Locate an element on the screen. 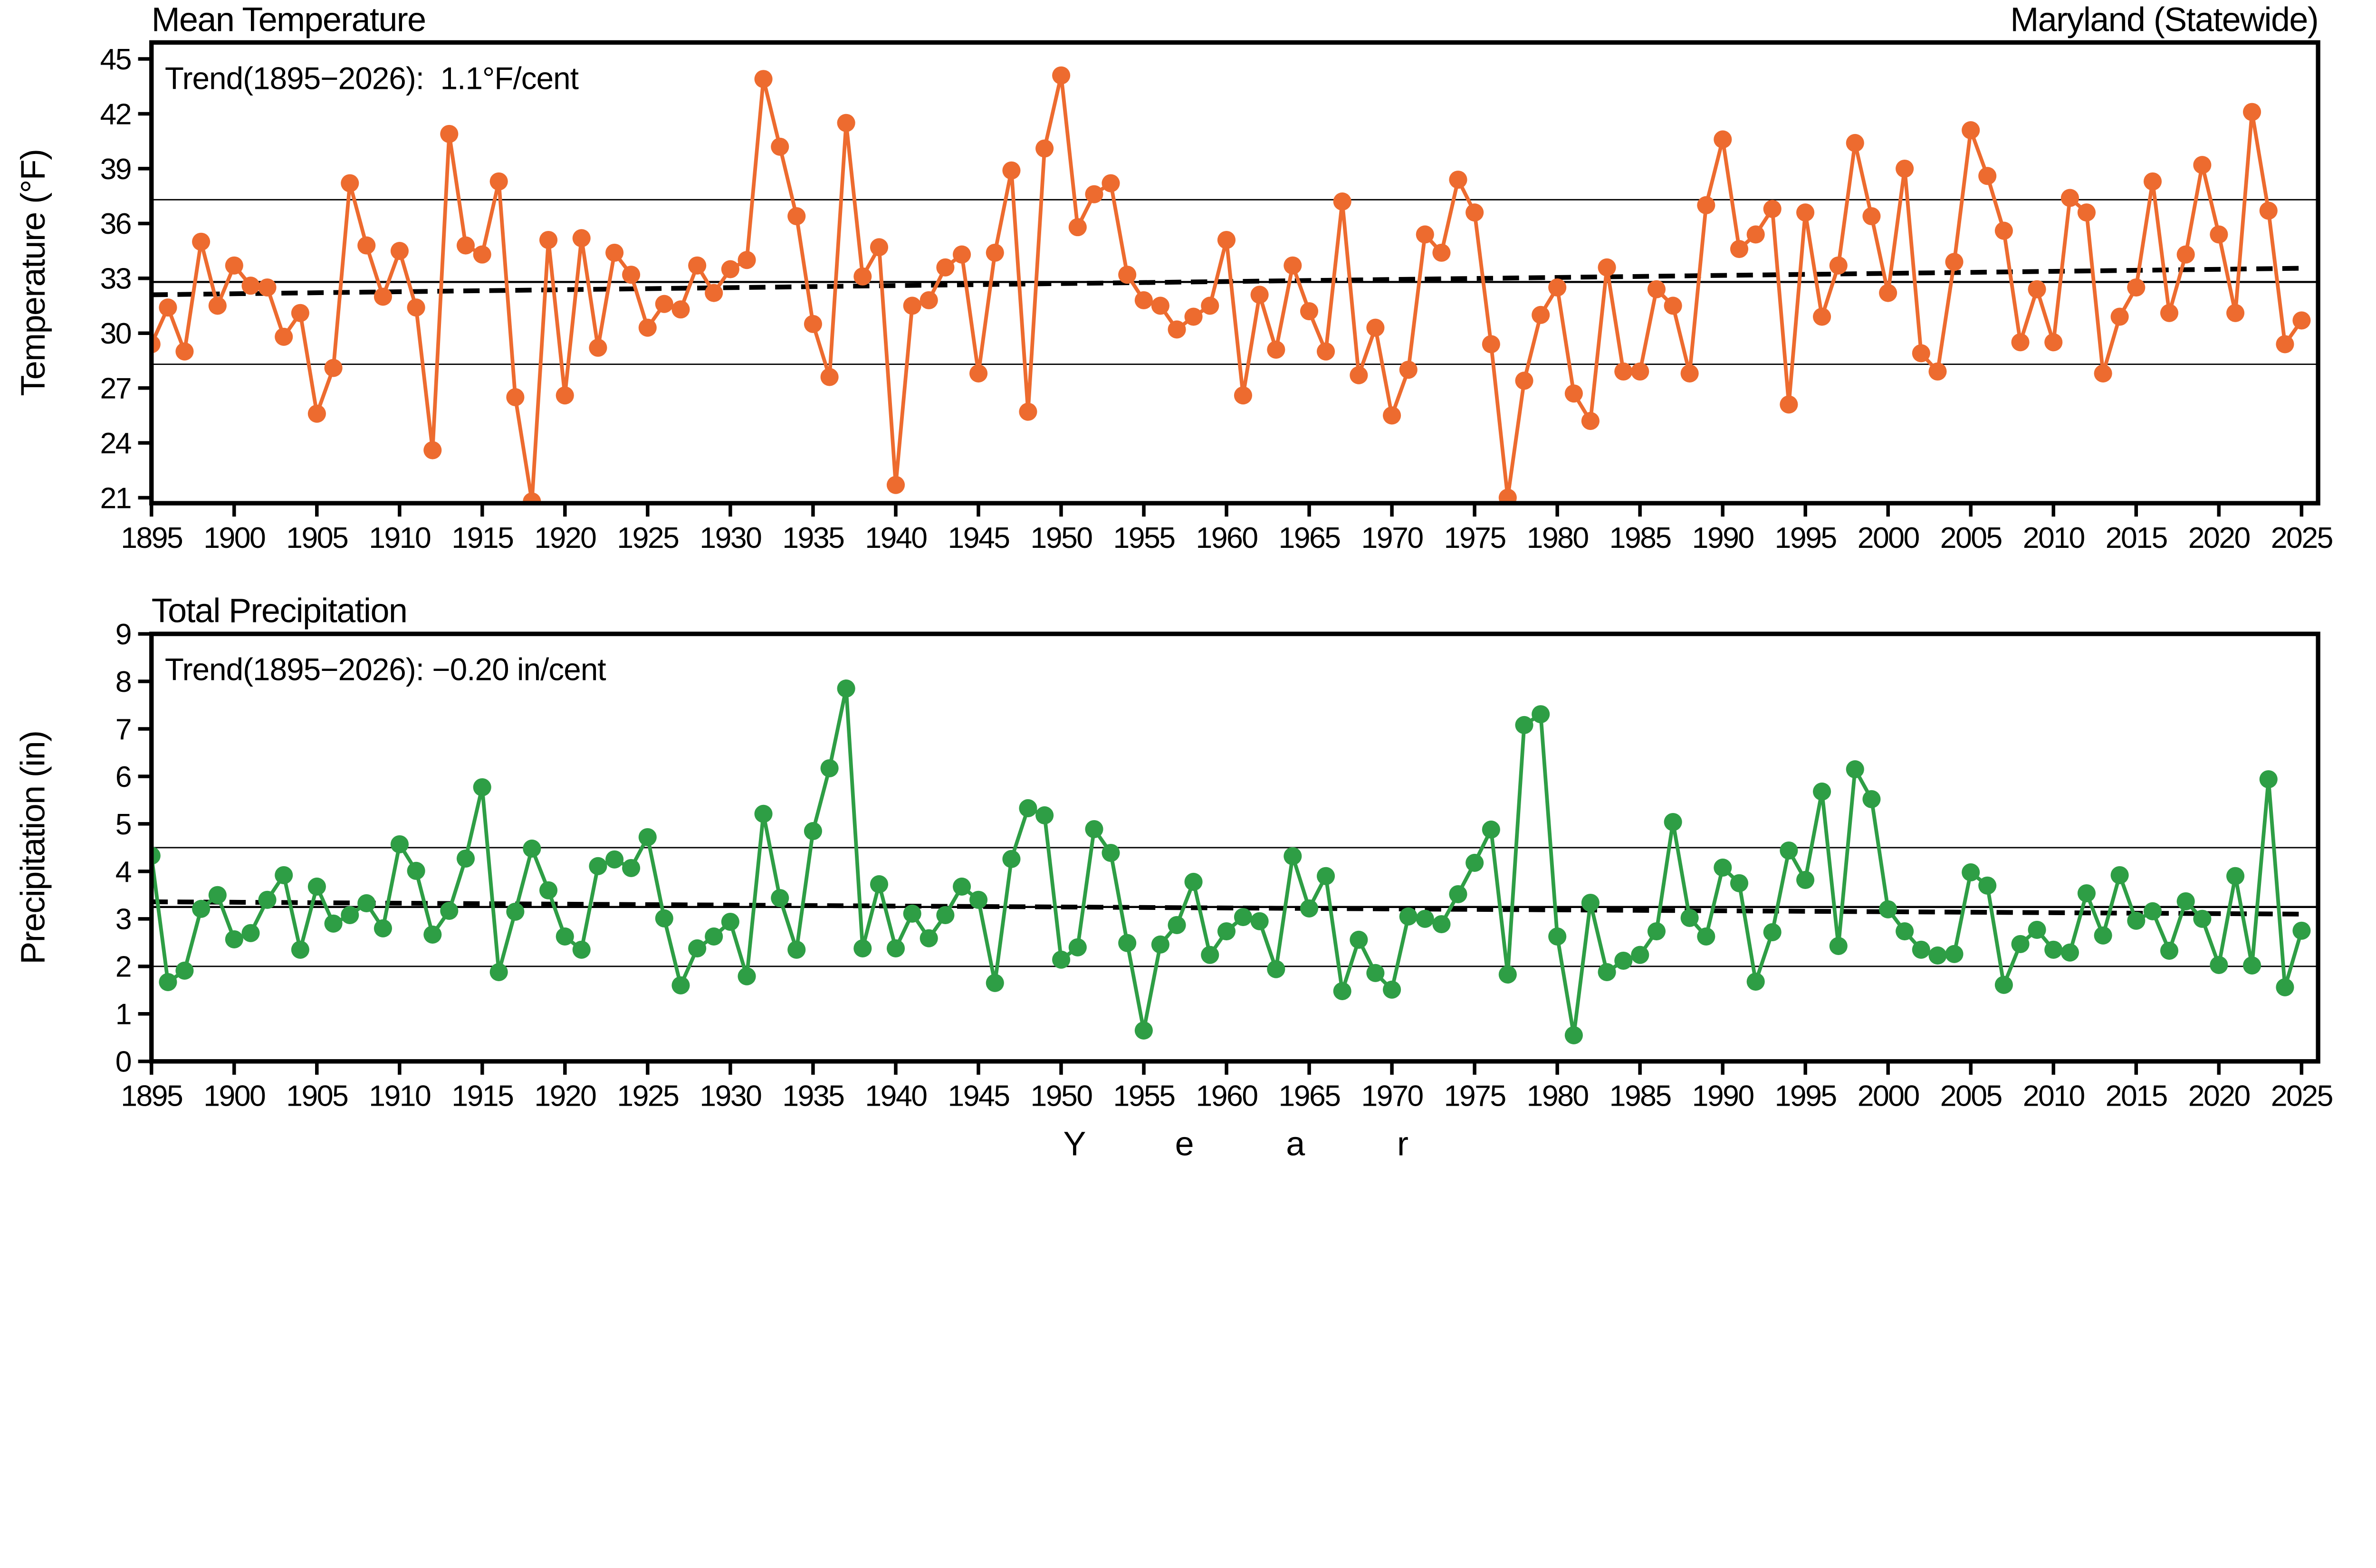  temp-marker-1939 is located at coordinates (879, 247).